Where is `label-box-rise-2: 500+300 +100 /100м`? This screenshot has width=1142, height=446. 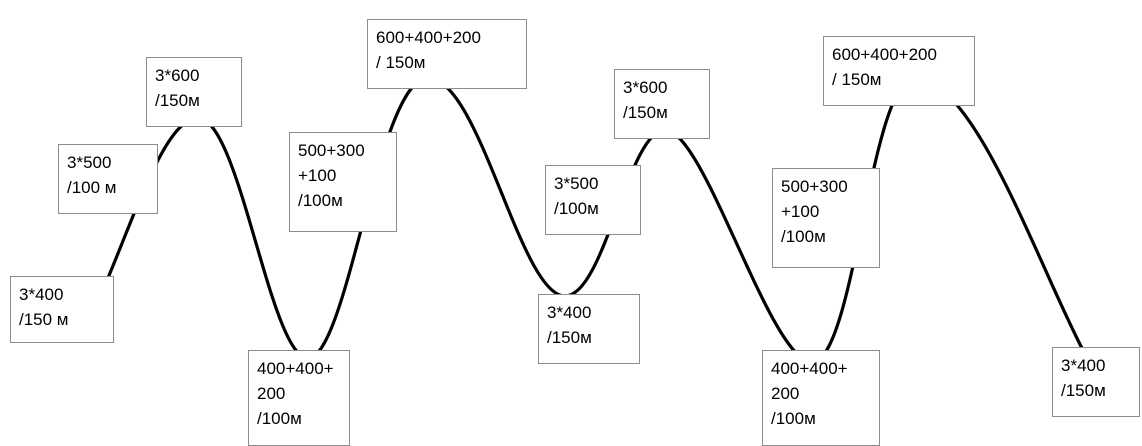 label-box-rise-2: 500+300 +100 /100м is located at coordinates (343, 182).